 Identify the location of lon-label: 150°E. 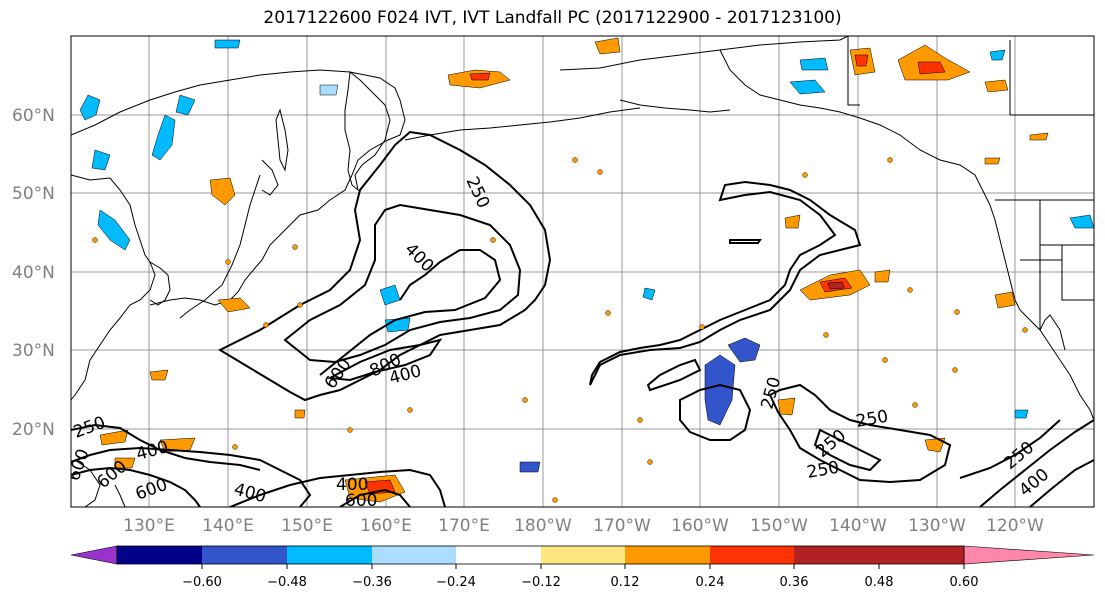
(307, 526).